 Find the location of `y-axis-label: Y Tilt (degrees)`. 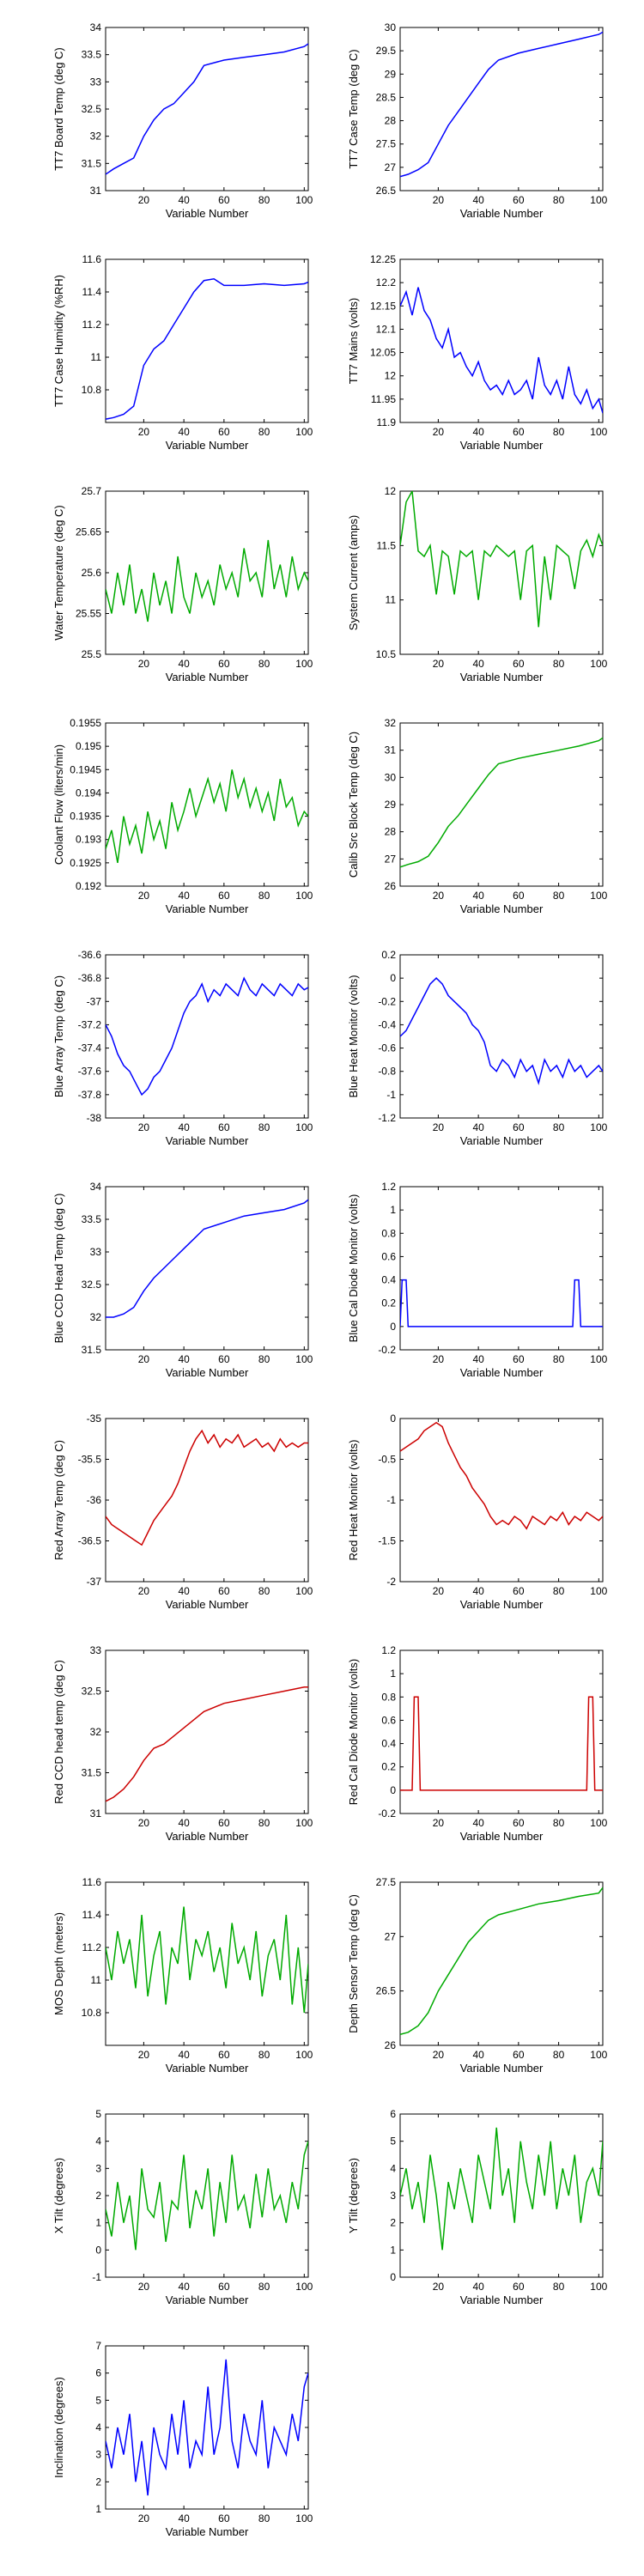

y-axis-label: Y Tilt (degrees) is located at coordinates (354, 2195).